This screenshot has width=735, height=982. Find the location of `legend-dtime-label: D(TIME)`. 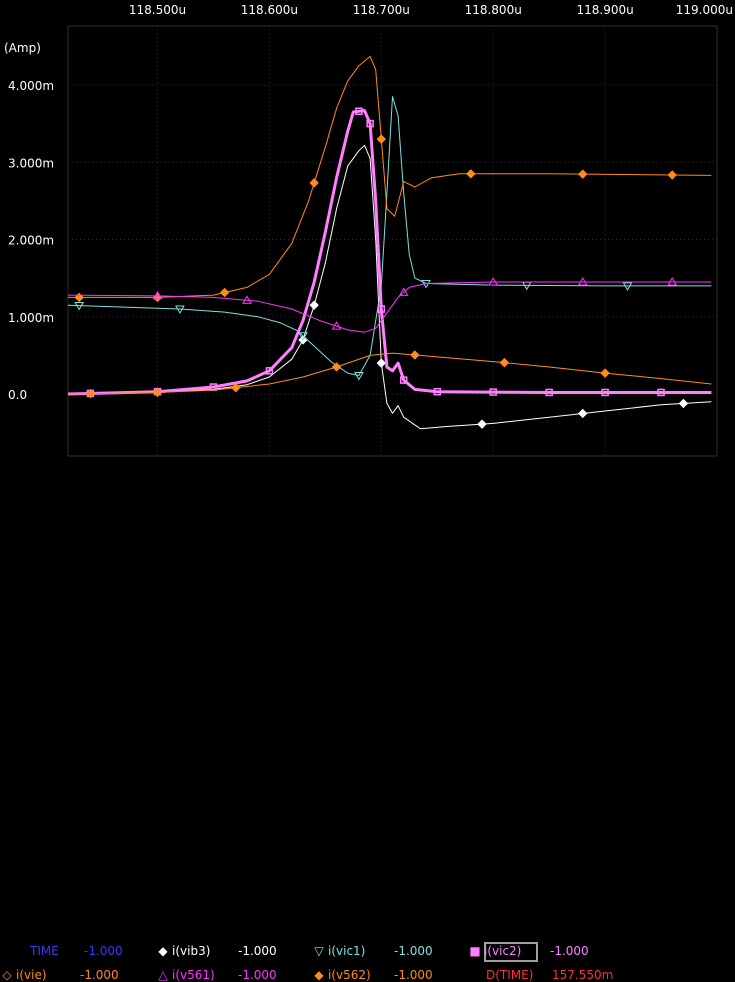

legend-dtime-label: D(TIME) is located at coordinates (510, 975).